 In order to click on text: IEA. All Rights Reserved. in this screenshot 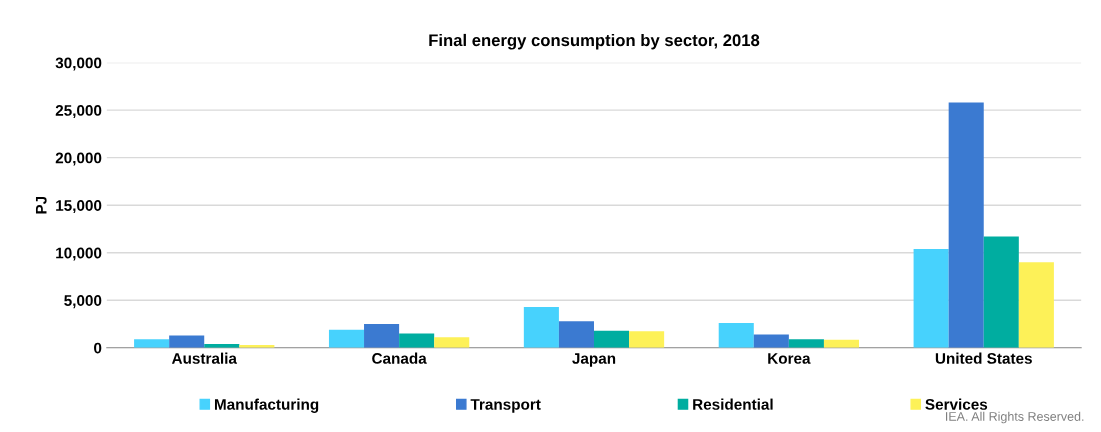, I will do `click(1015, 417)`.